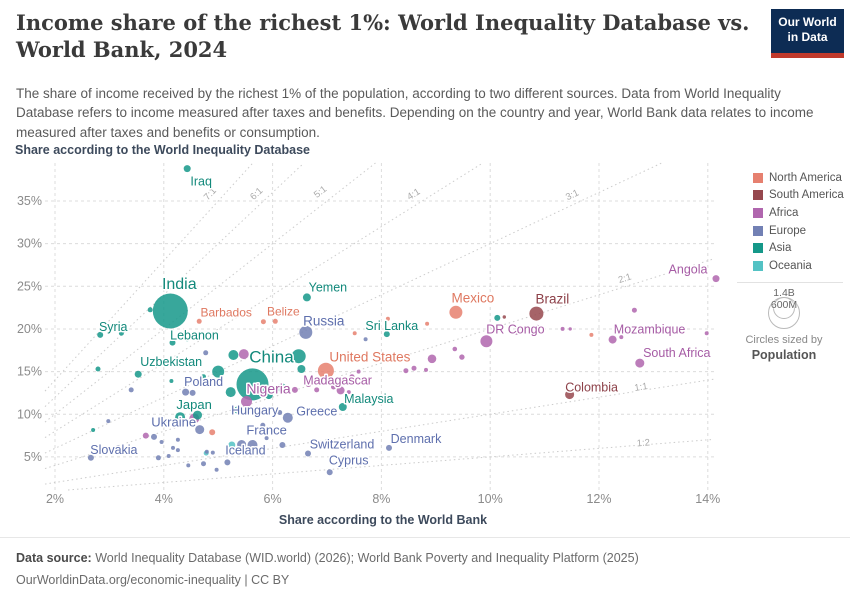 The image size is (850, 600). I want to click on point-japan, so click(180, 417).